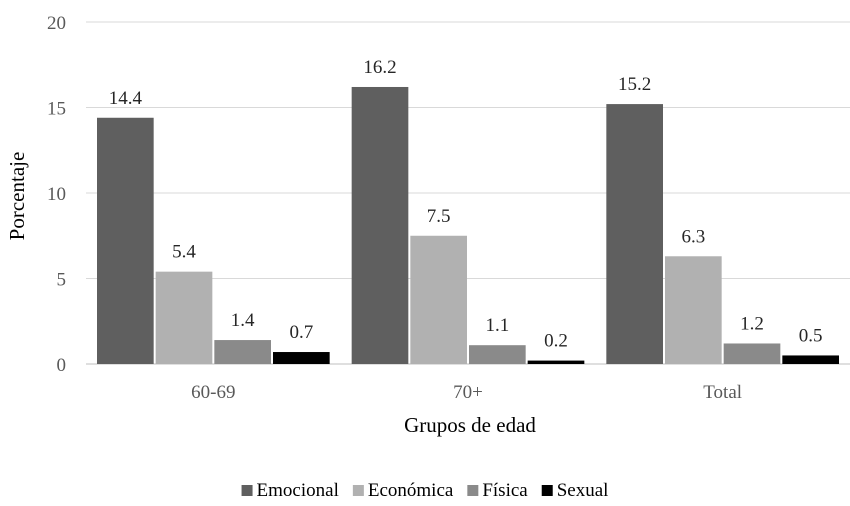 This screenshot has width=850, height=506. What do you see at coordinates (556, 341) in the screenshot?
I see `data-label: 0.2` at bounding box center [556, 341].